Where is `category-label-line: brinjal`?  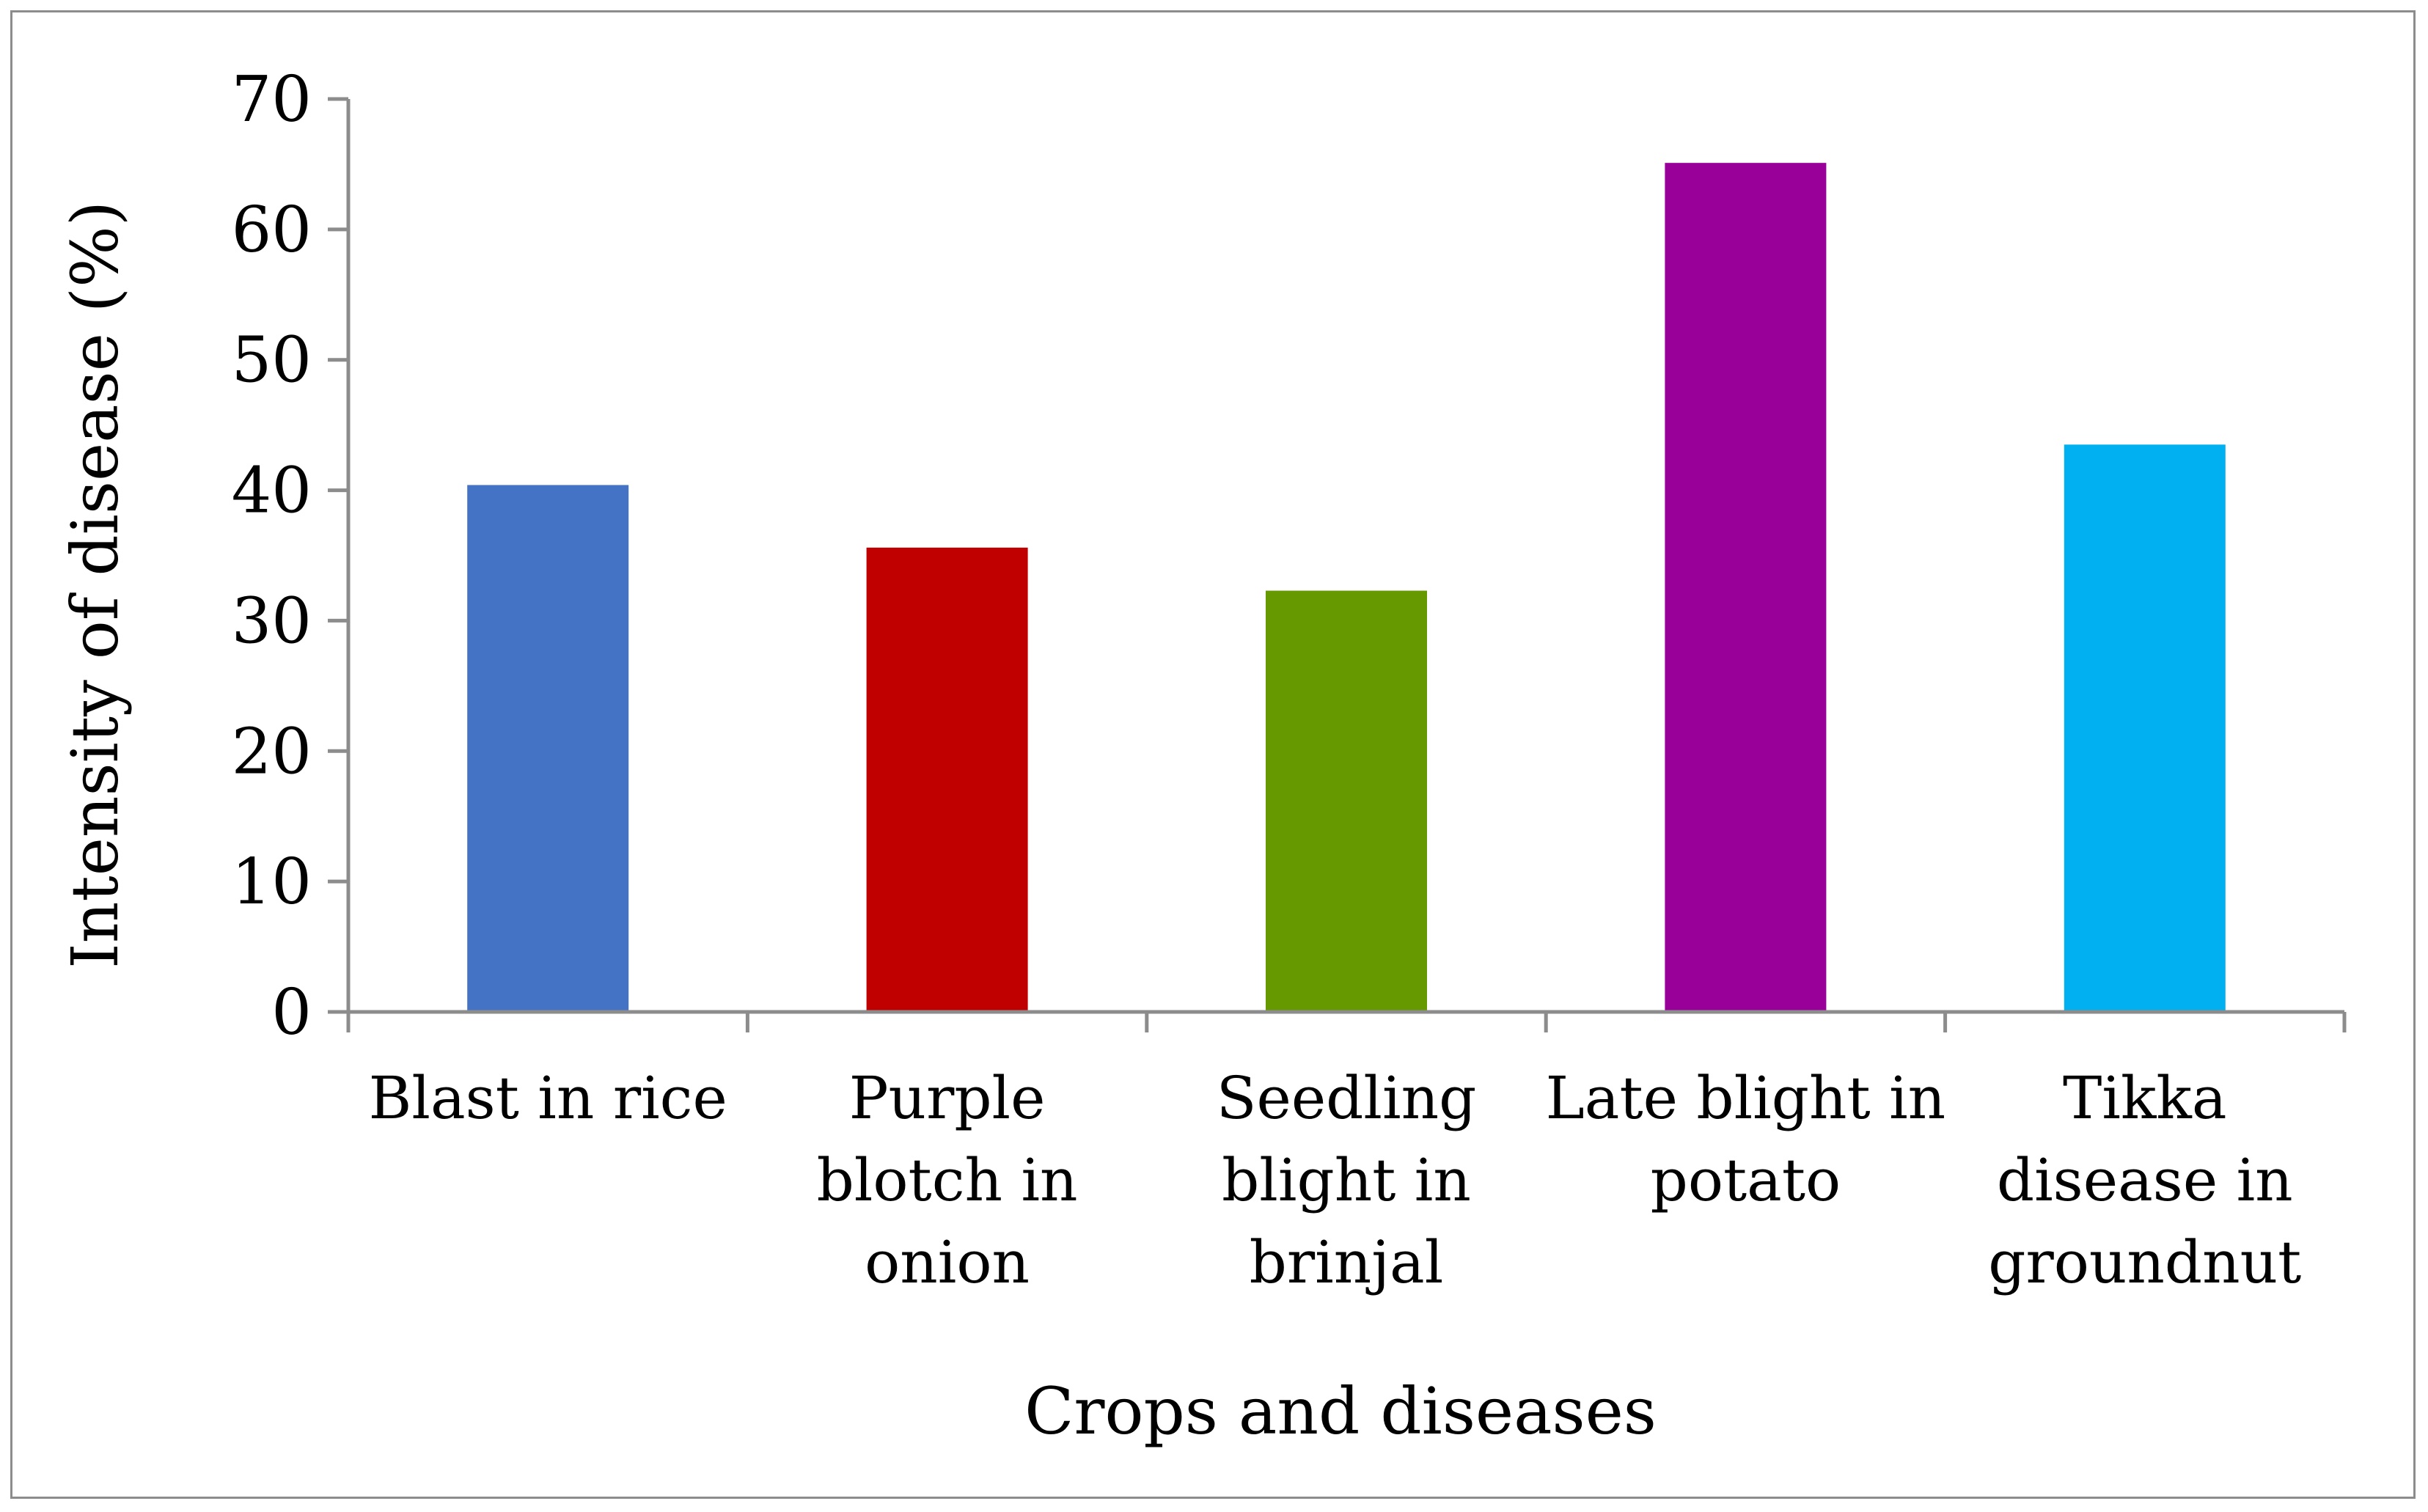 category-label-line: brinjal is located at coordinates (1347, 1262).